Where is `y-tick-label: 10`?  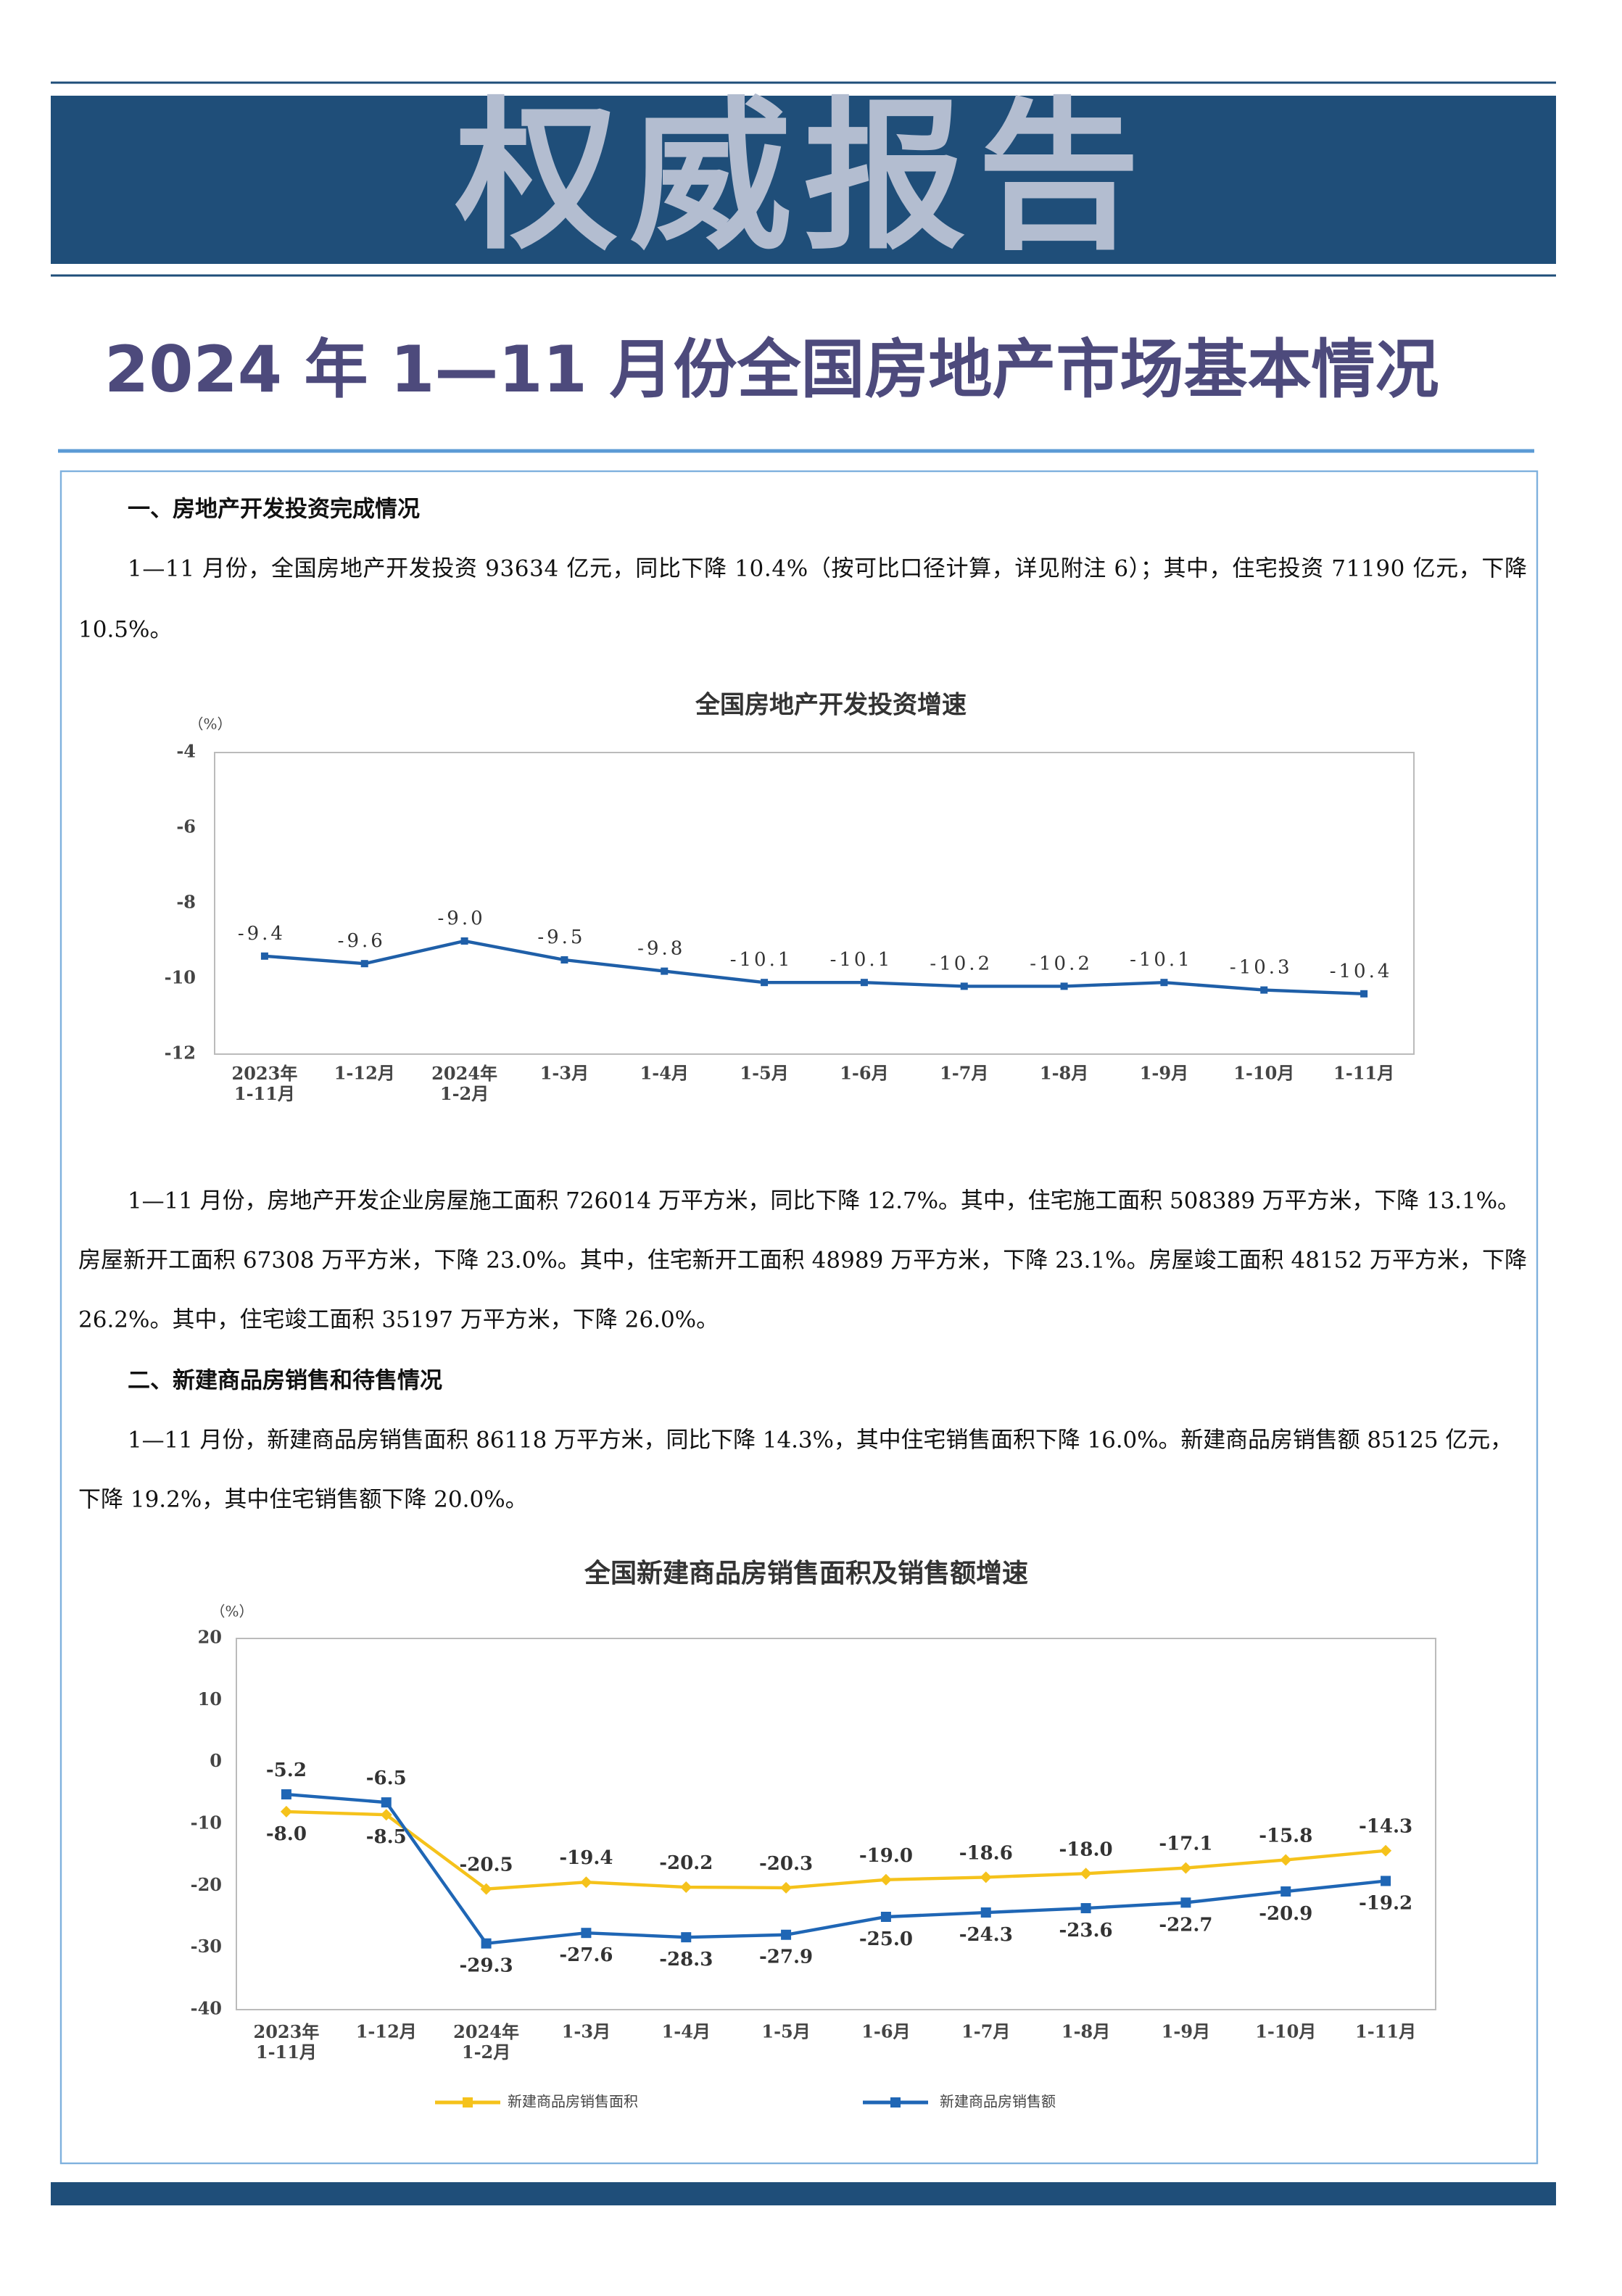 y-tick-label: 10 is located at coordinates (210, 1698).